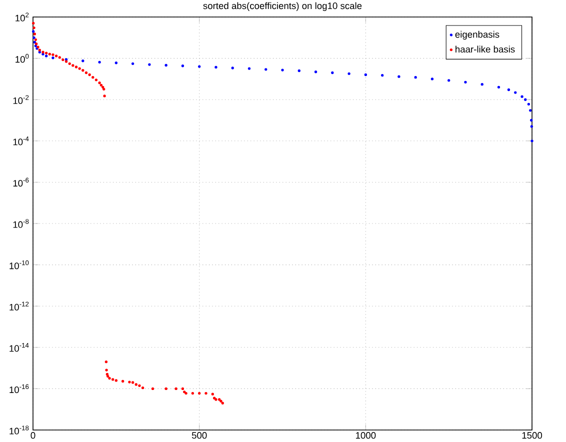  I want to click on x-tick-label: 0, so click(33, 435).